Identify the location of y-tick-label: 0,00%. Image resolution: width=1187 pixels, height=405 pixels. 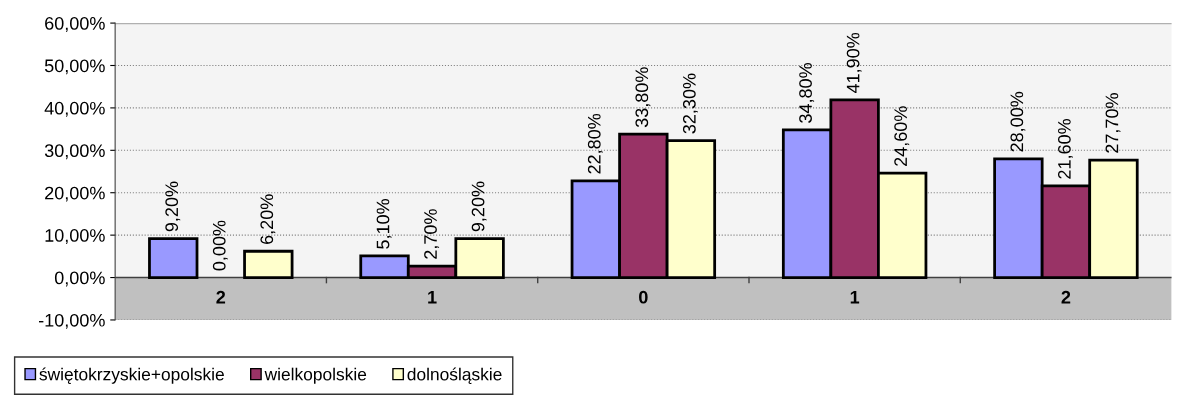
(79, 279).